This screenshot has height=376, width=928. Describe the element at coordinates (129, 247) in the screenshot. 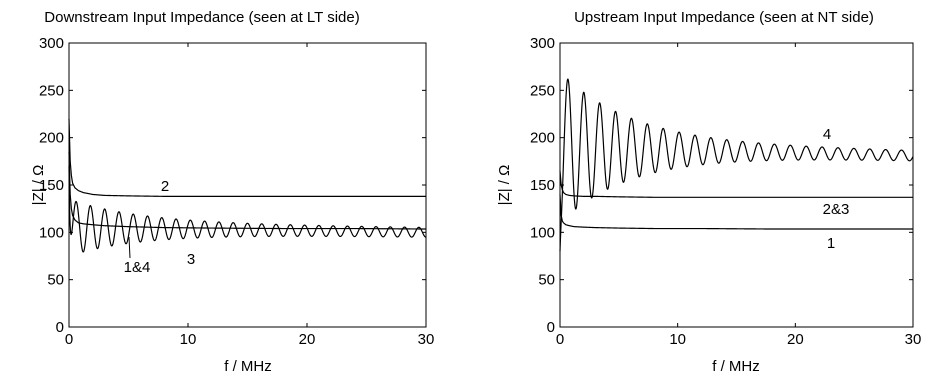

I see `annotation-leader` at that location.